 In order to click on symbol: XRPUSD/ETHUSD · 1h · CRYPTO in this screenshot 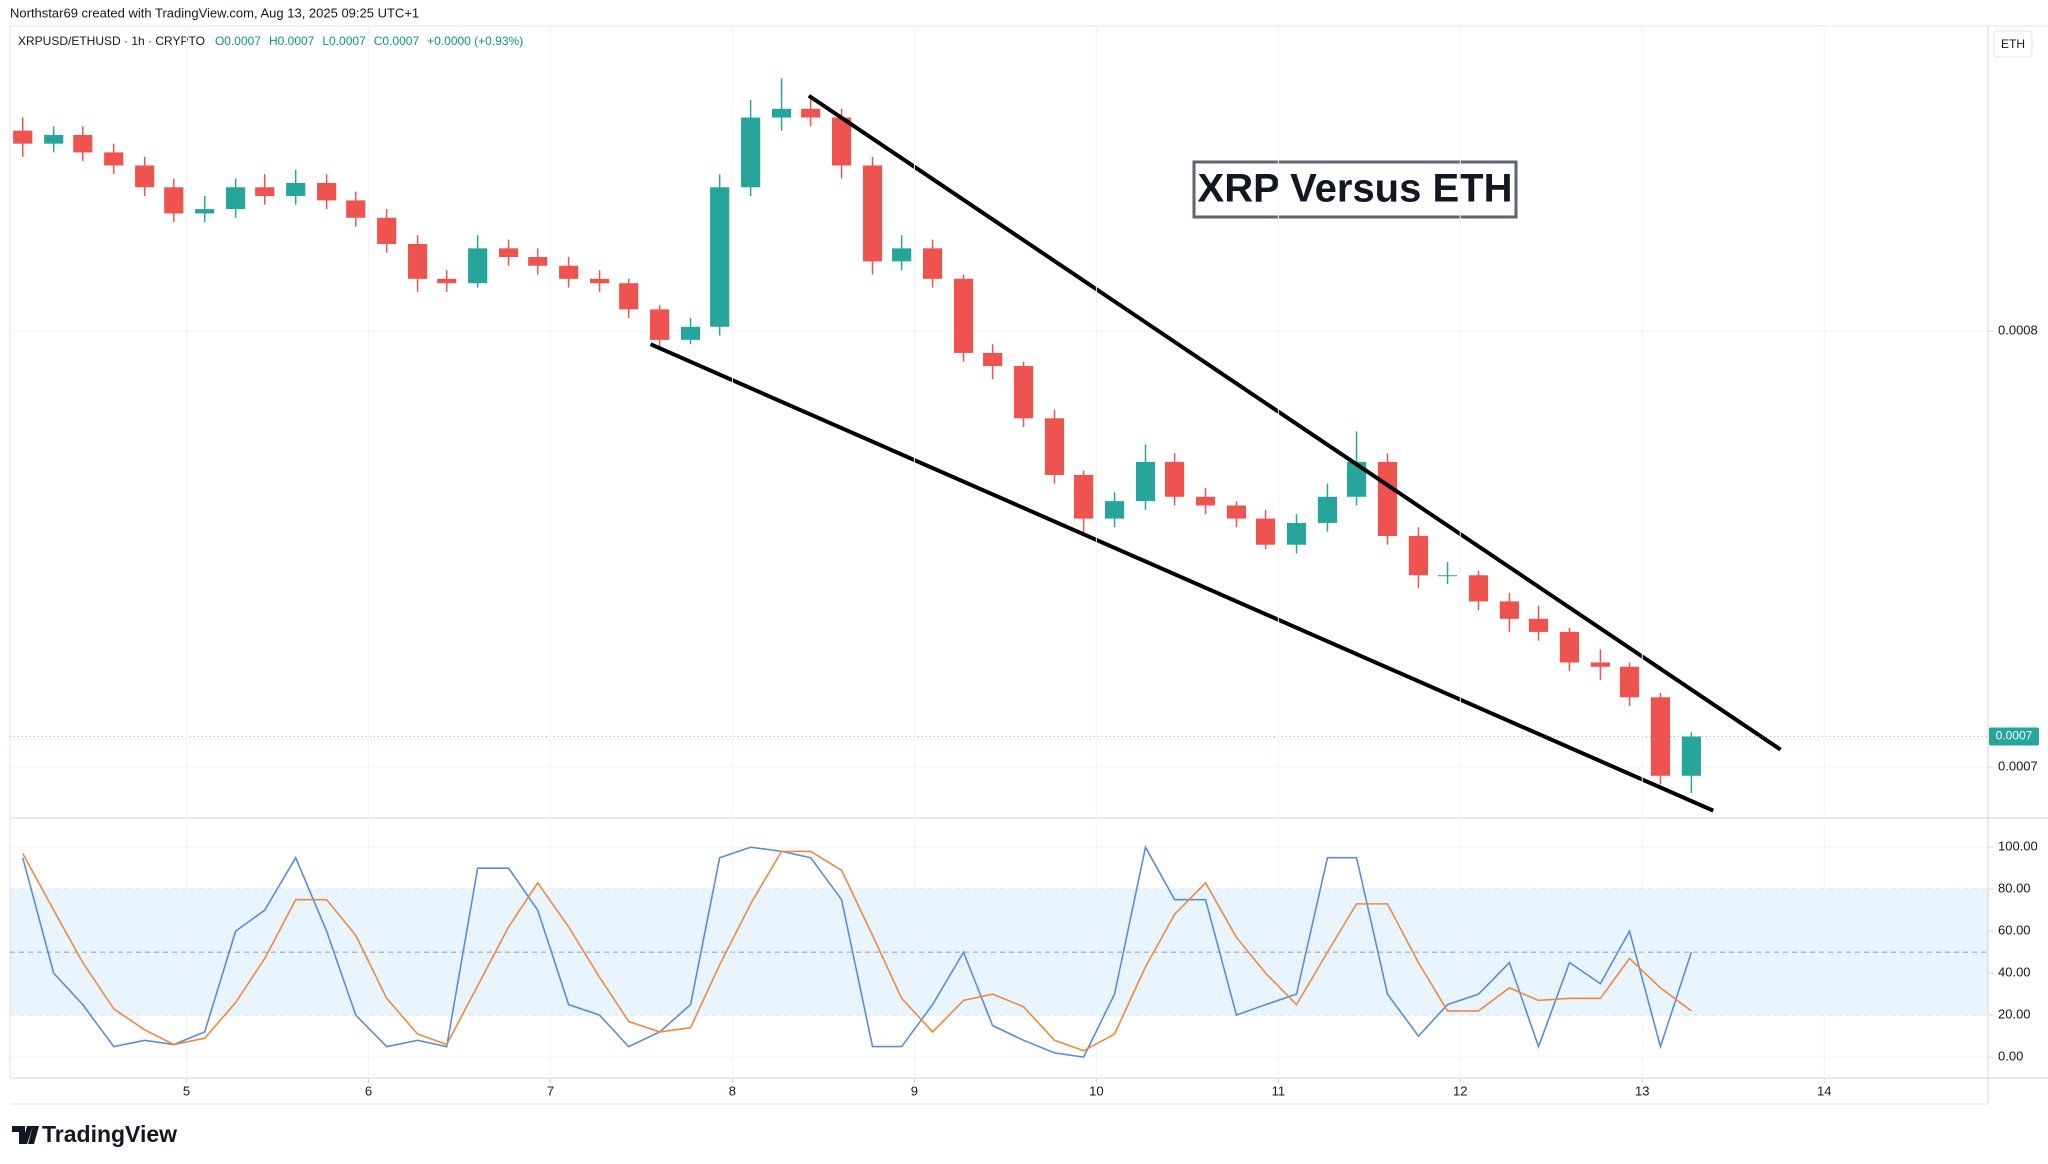, I will do `click(111, 41)`.